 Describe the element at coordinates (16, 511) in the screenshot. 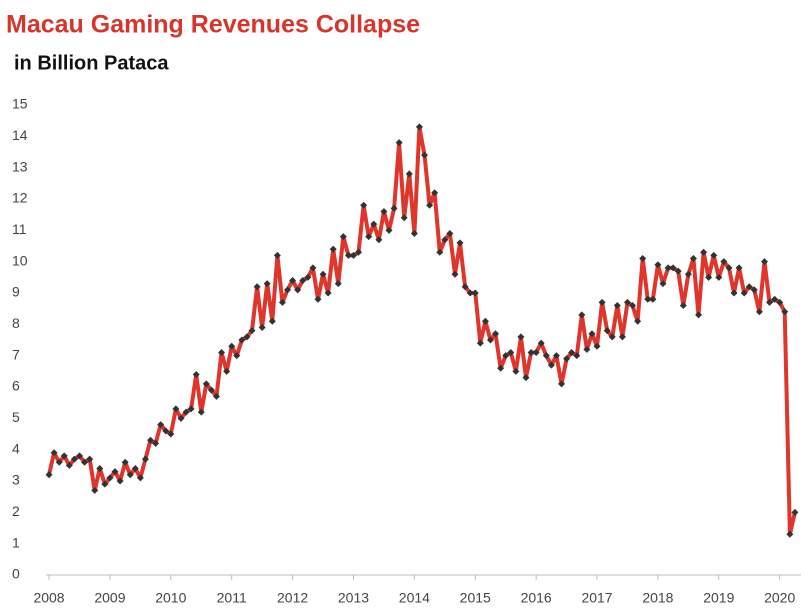

I see `y-tick-label: 2` at that location.